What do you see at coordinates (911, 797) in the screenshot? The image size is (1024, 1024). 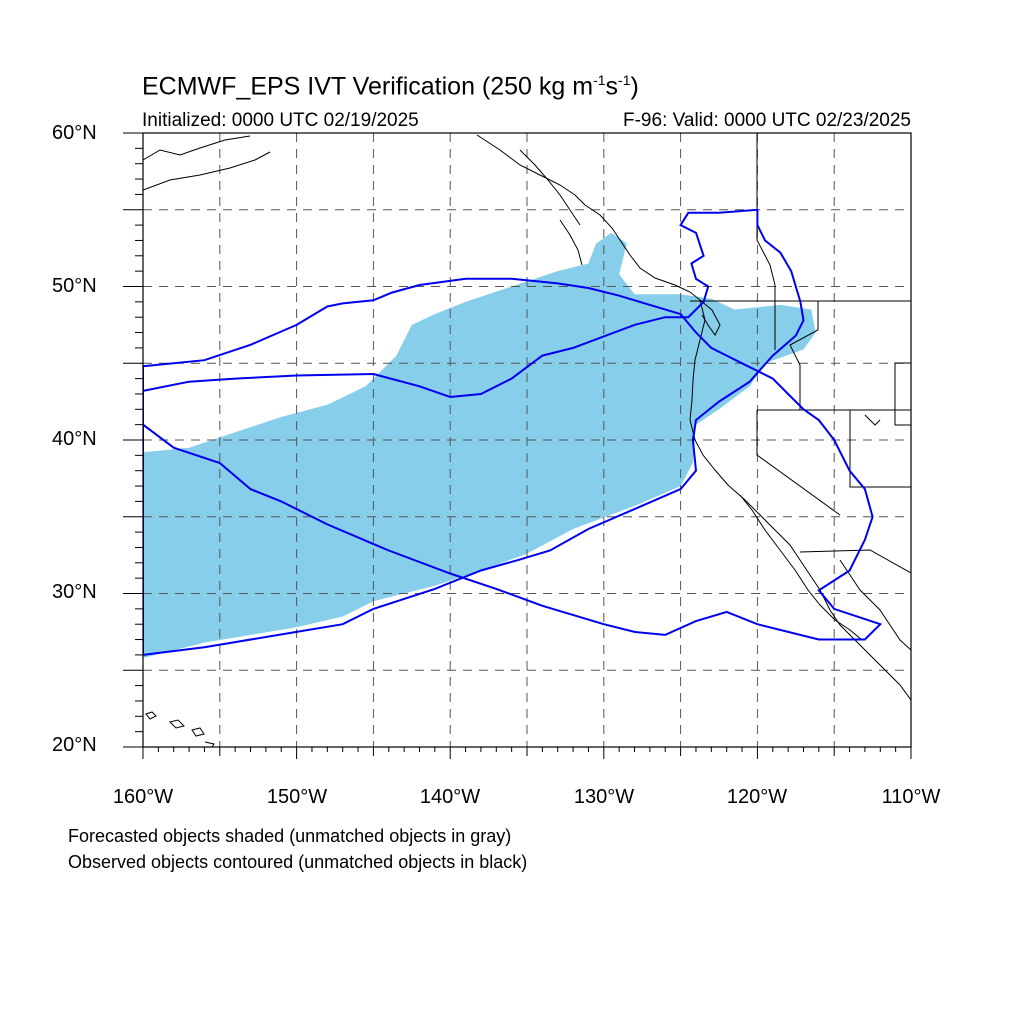 I see `lon-label-110w: 110°W` at bounding box center [911, 797].